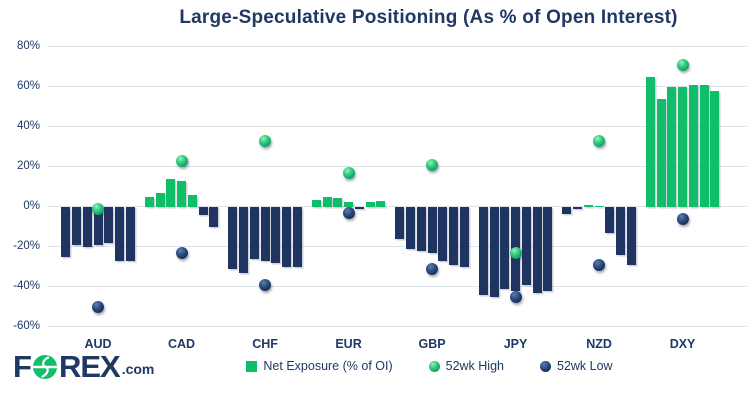 The height and width of the screenshot is (400, 749). I want to click on x-axis-label-AUD: AUD, so click(98, 343).